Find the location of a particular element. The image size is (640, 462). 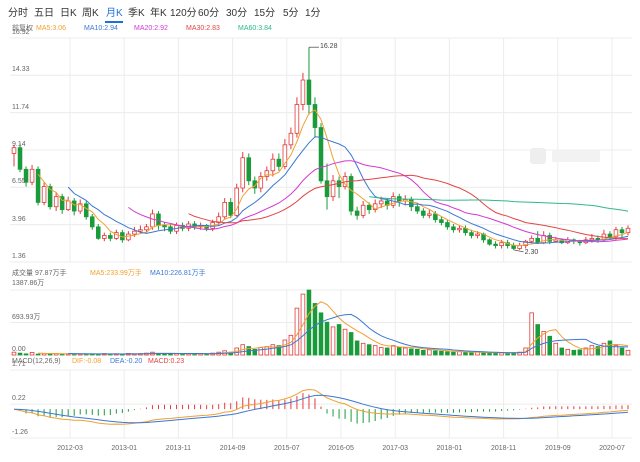

price-y-tick: 9.14 is located at coordinates (19, 144).